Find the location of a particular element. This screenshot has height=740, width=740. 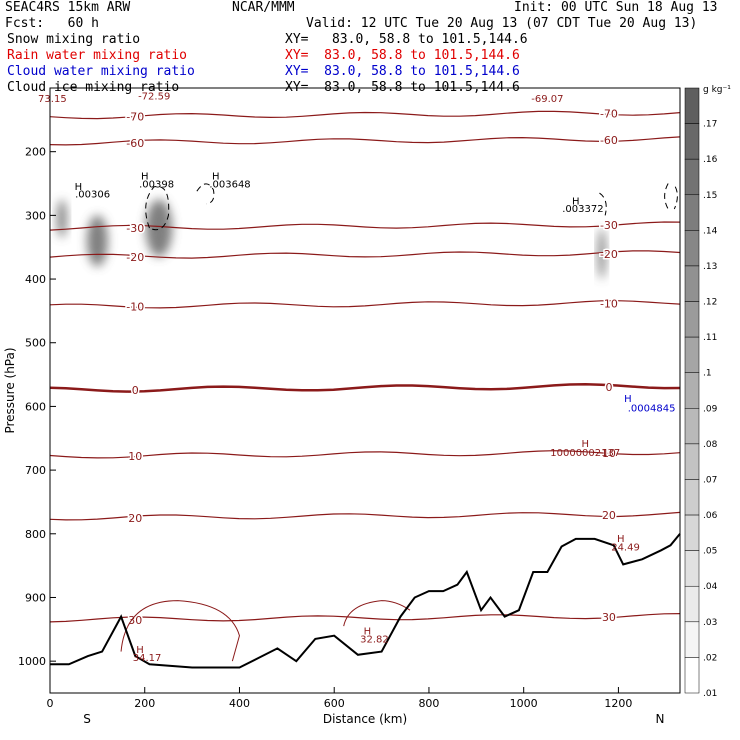

extremum-label: 73.15 is located at coordinates (52, 99).